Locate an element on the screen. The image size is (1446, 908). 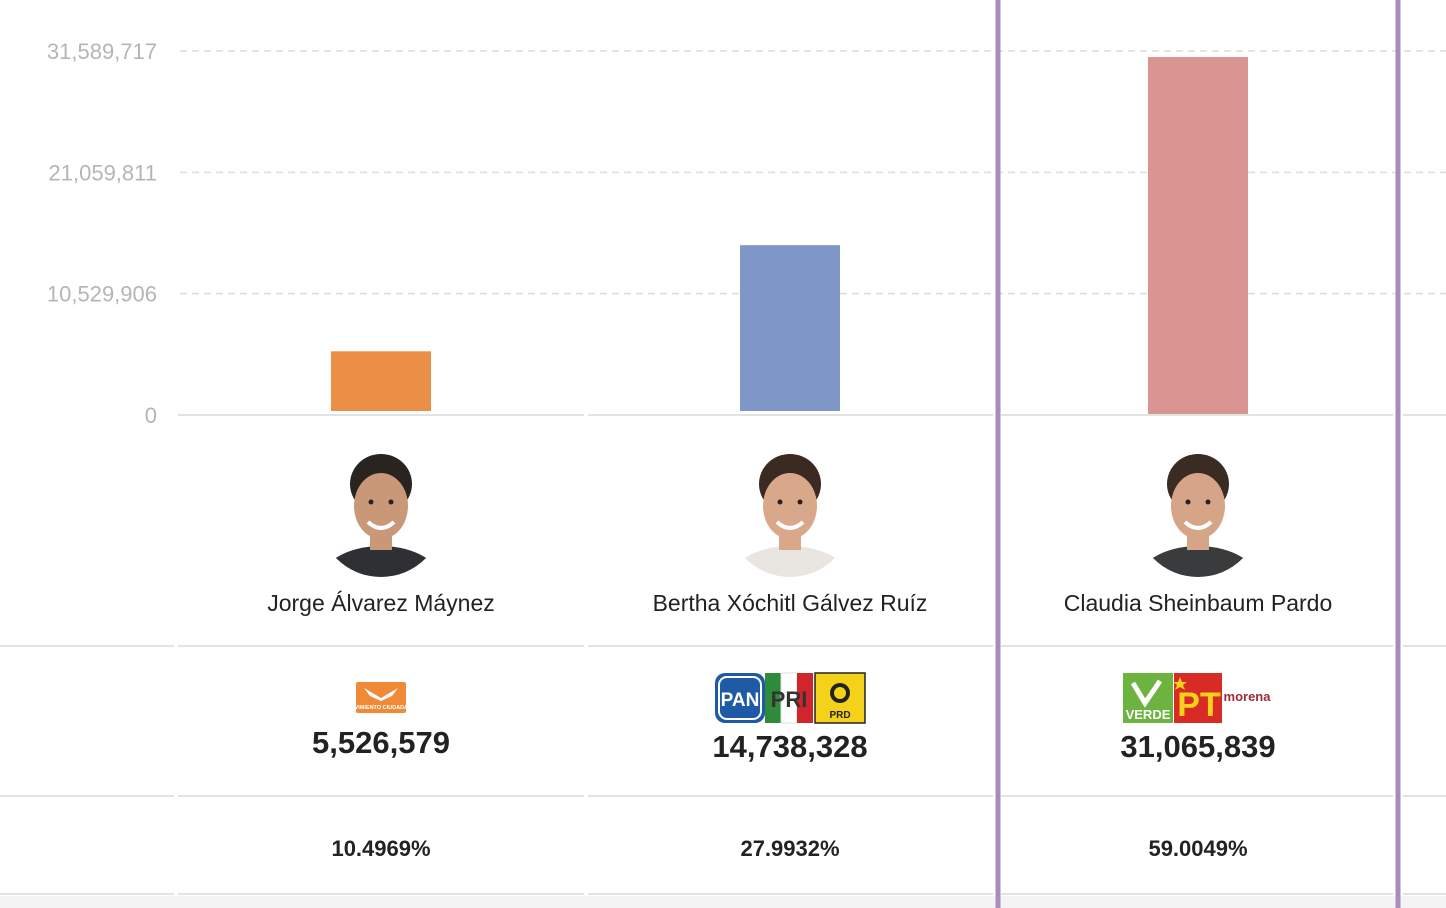
verde-logo: VERDE is located at coordinates (1148, 698).